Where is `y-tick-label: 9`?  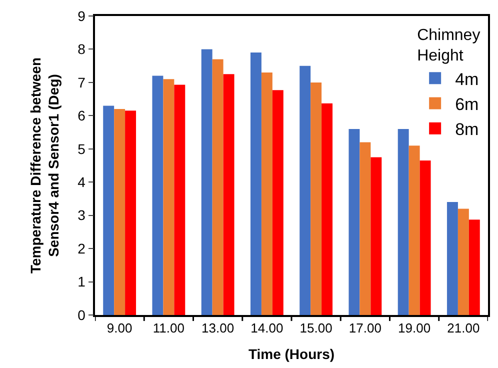 y-tick-label: 9 is located at coordinates (82, 16).